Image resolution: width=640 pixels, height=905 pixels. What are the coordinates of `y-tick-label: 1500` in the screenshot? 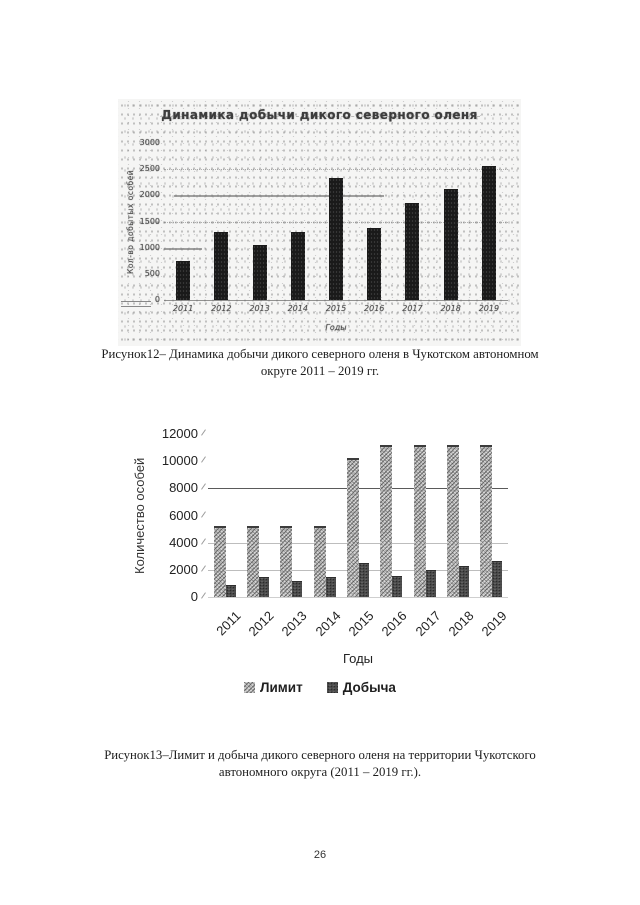 It's located at (149, 221).